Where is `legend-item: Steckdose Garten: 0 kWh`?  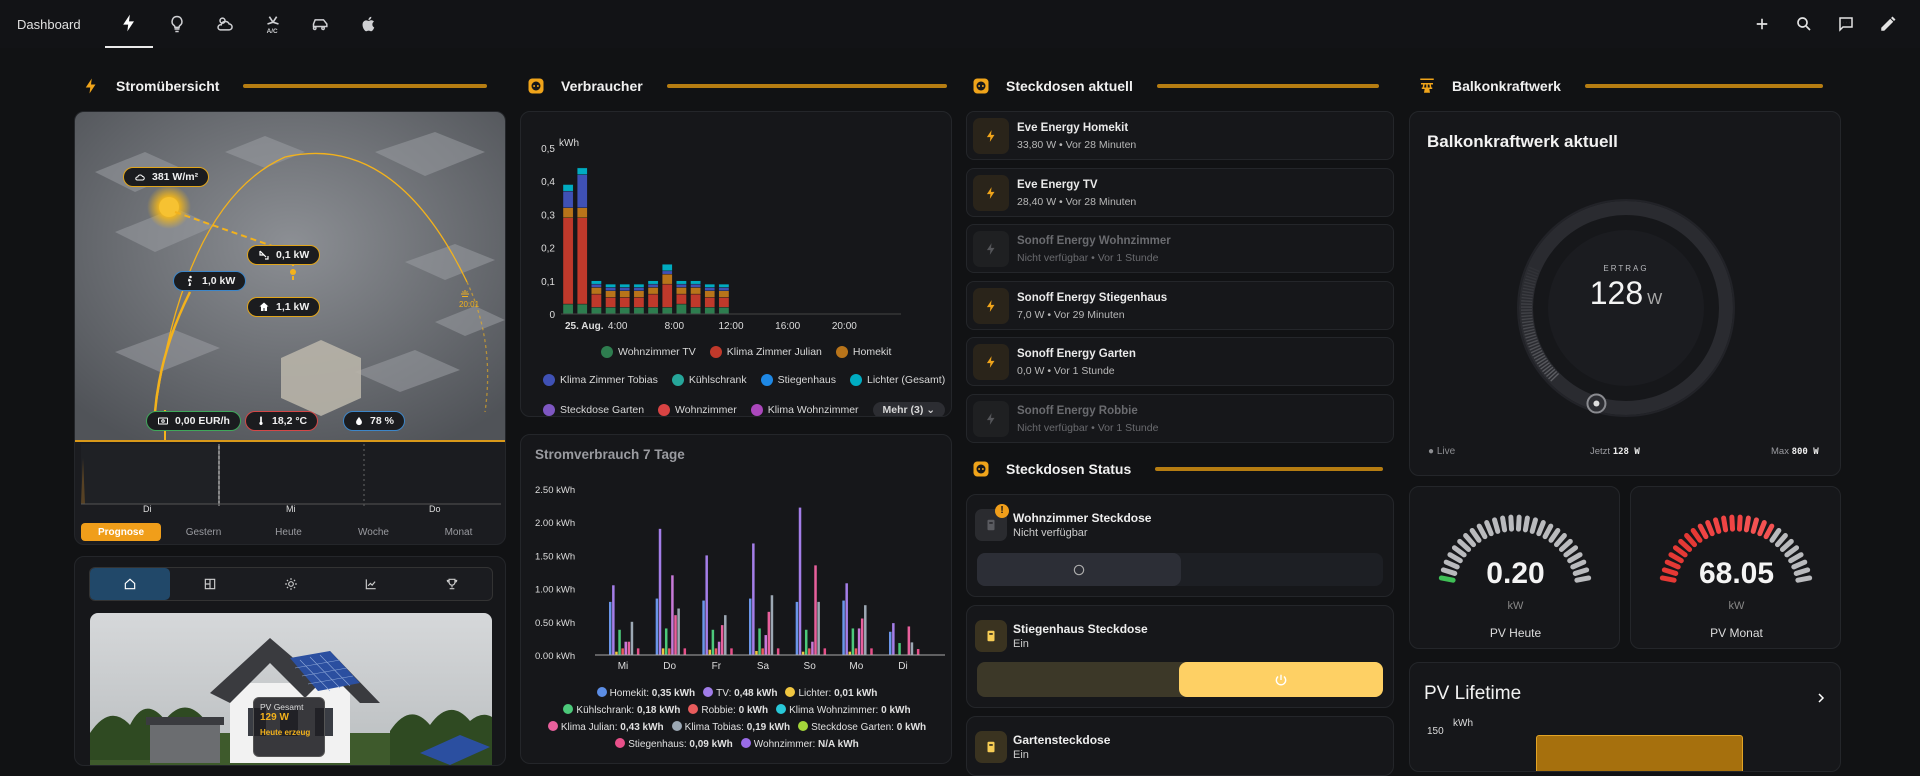
legend-item: Steckdose Garten: 0 kWh is located at coordinates (862, 727).